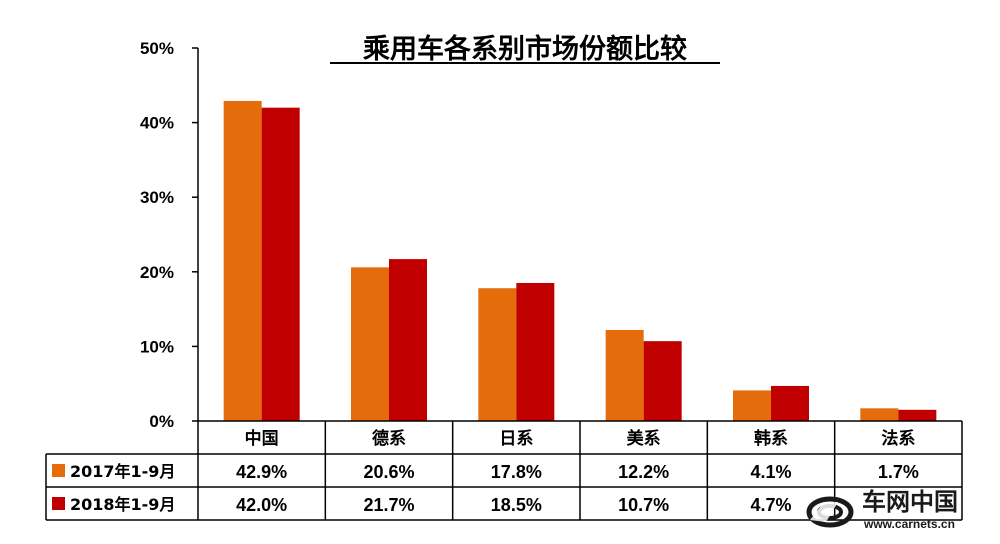  What do you see at coordinates (516, 439) in the screenshot?
I see `category-label: 日系` at bounding box center [516, 439].